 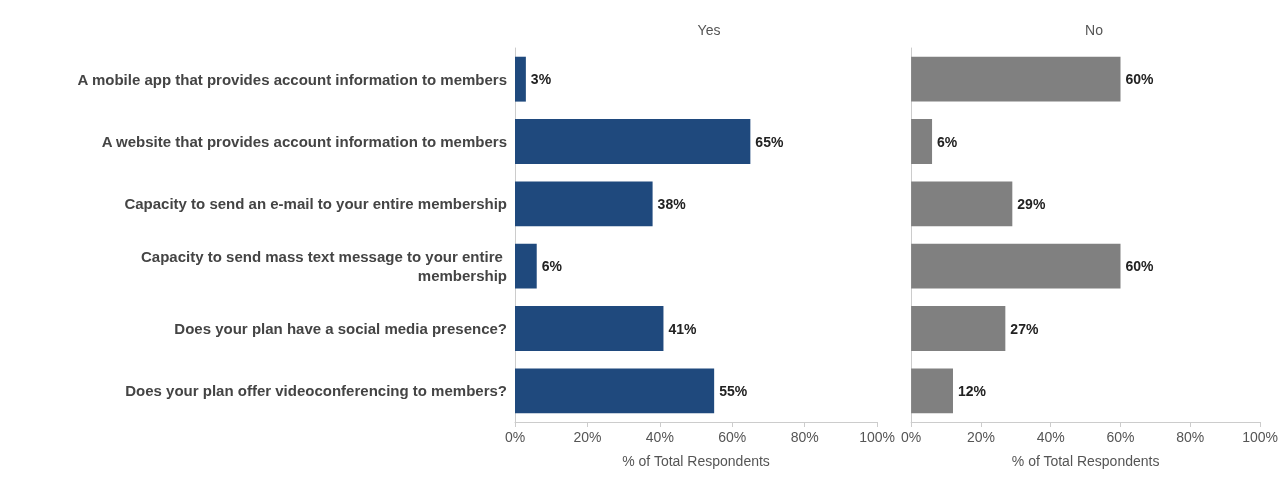 What do you see at coordinates (316, 391) in the screenshot?
I see `y-tick-label: Does your plan offer videoconferencing to members?` at bounding box center [316, 391].